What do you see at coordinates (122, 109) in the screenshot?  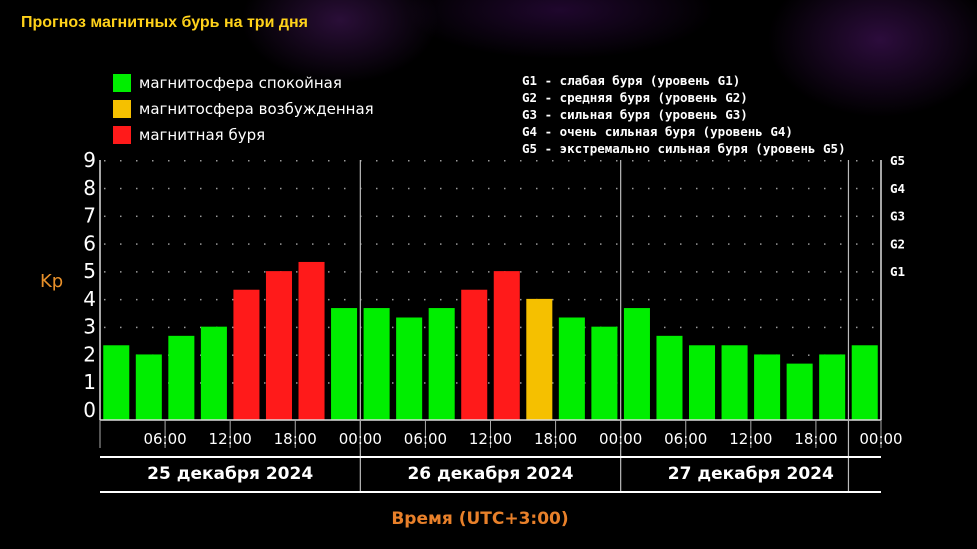 I see `legend-swatch-active` at bounding box center [122, 109].